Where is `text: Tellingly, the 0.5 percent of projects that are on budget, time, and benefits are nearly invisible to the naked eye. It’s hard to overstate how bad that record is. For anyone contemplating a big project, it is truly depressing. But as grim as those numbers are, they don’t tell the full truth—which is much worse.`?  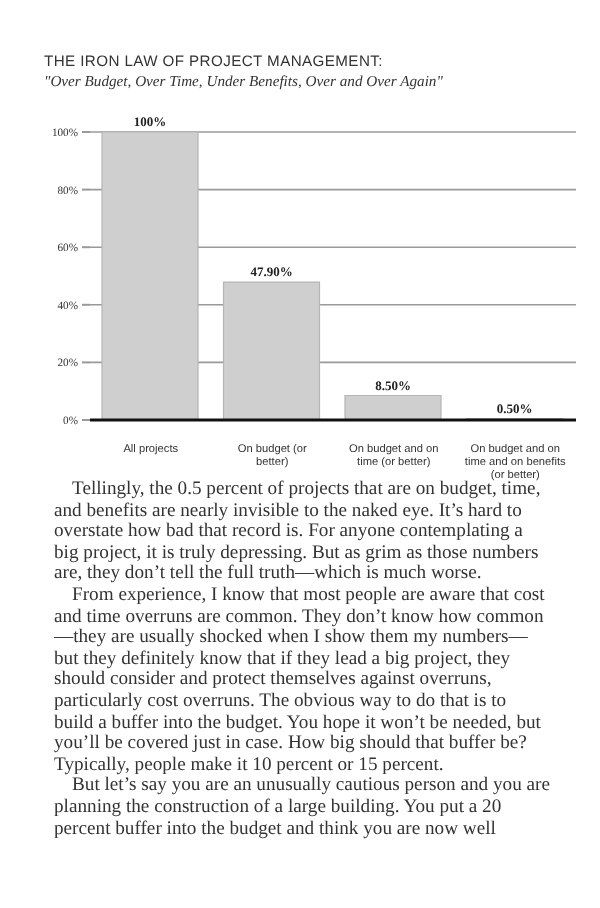 text: Tellingly, the 0.5 percent of projects that are on budget, time, and benefits are nearly invisible to the naked eye. It’s hard to overstate how bad that record is. For anyone contemplating a big project, it is truly depressing. But as grim as those numbers are, they don’t tell the full truth—which is much worse. is located at coordinates (298, 532).